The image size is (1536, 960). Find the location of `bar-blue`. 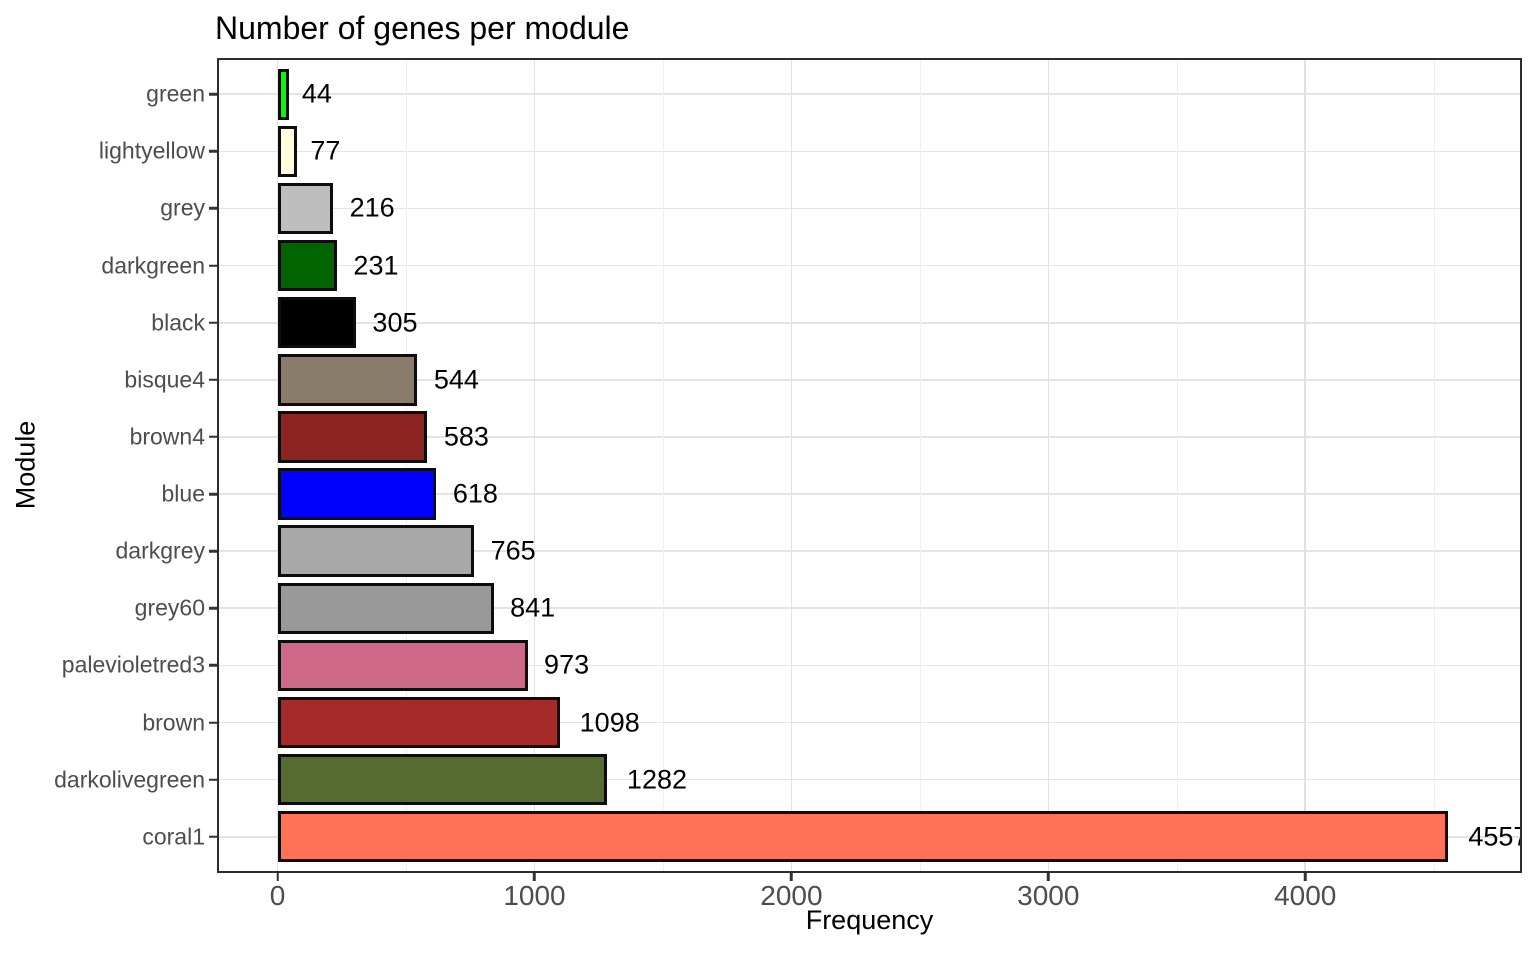

bar-blue is located at coordinates (357, 494).